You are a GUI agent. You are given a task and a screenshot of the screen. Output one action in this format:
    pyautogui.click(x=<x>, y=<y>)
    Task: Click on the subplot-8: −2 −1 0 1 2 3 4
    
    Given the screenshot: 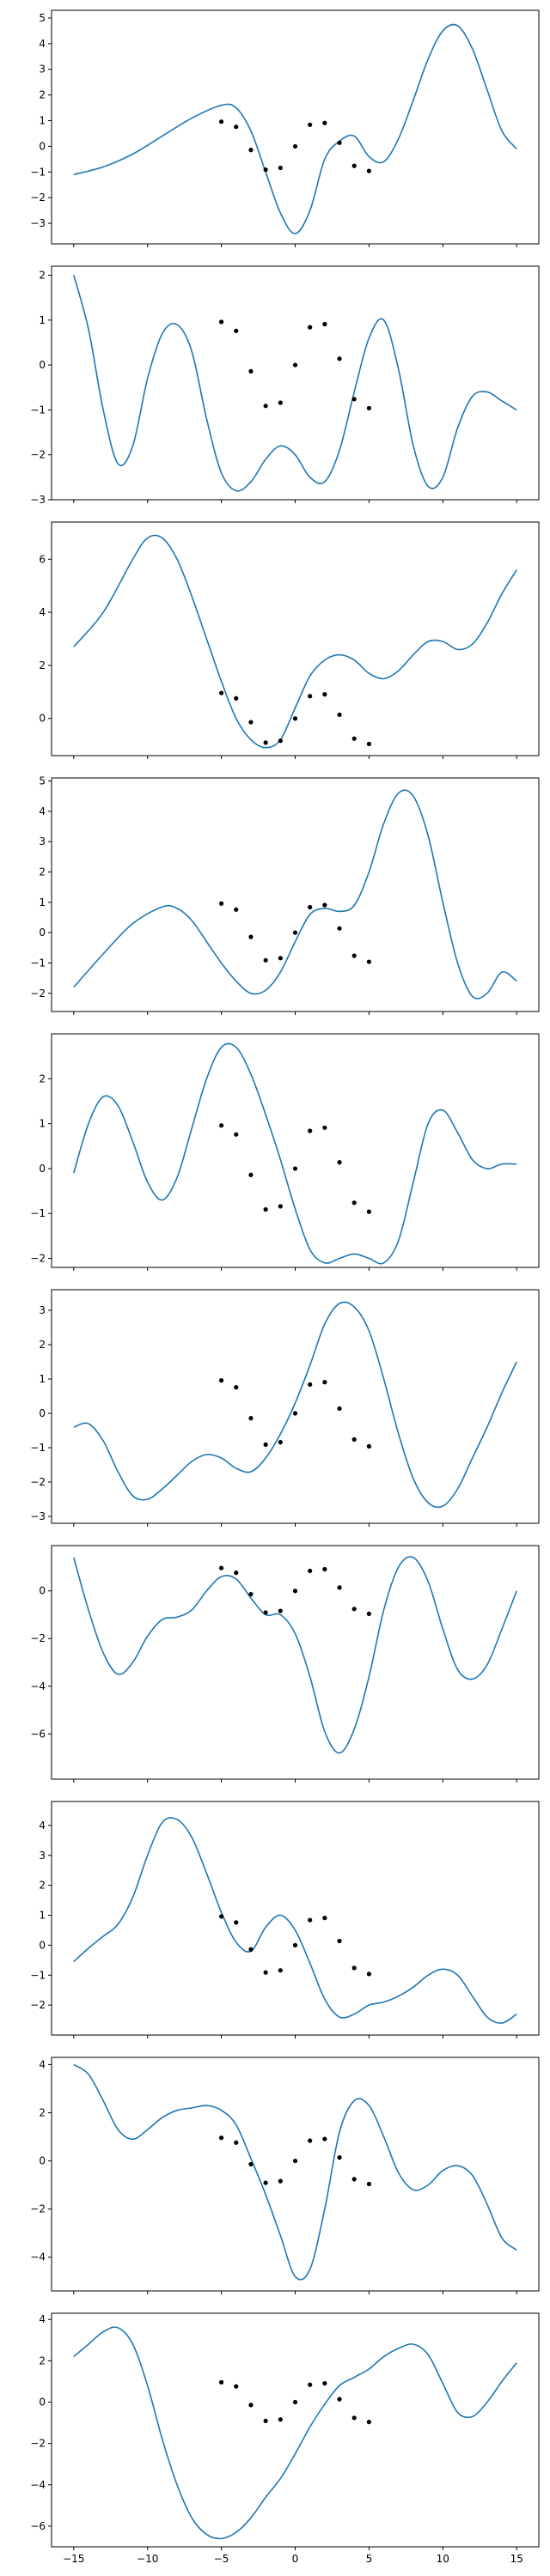 What is the action you would take?
    pyautogui.click(x=285, y=1919)
    